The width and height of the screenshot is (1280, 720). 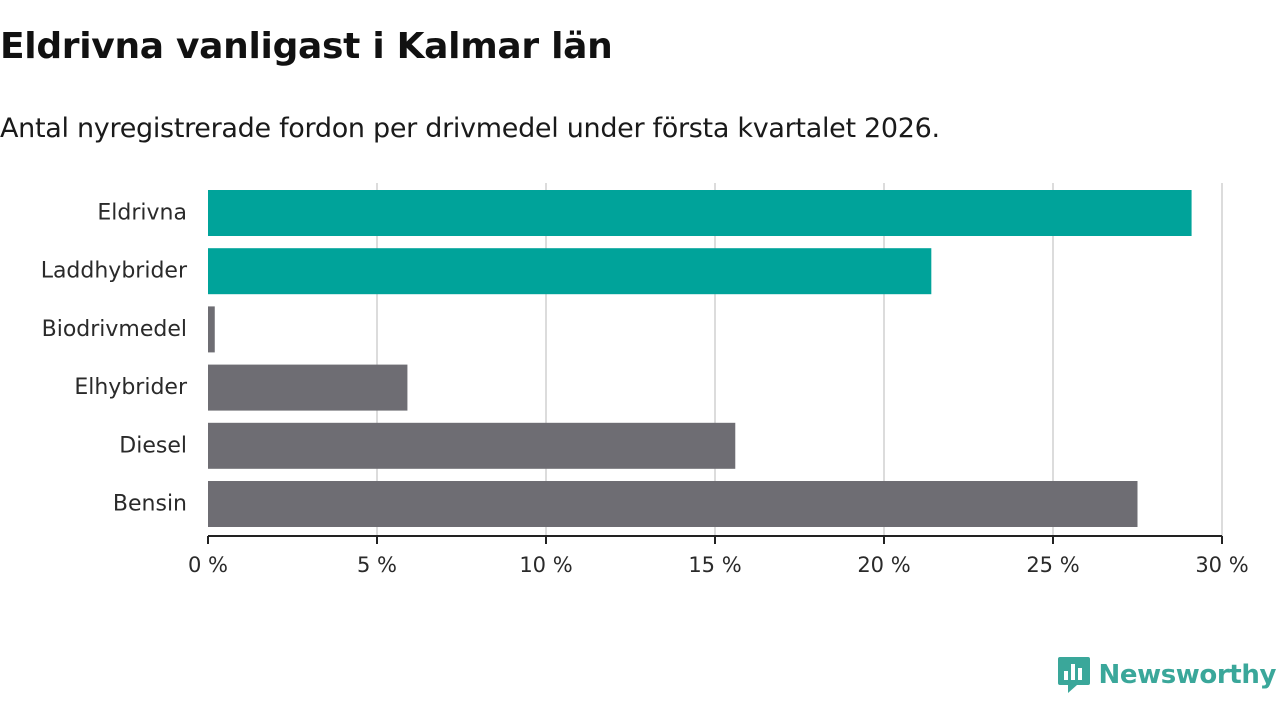 I want to click on bar-biodrivmedel, so click(x=211, y=329).